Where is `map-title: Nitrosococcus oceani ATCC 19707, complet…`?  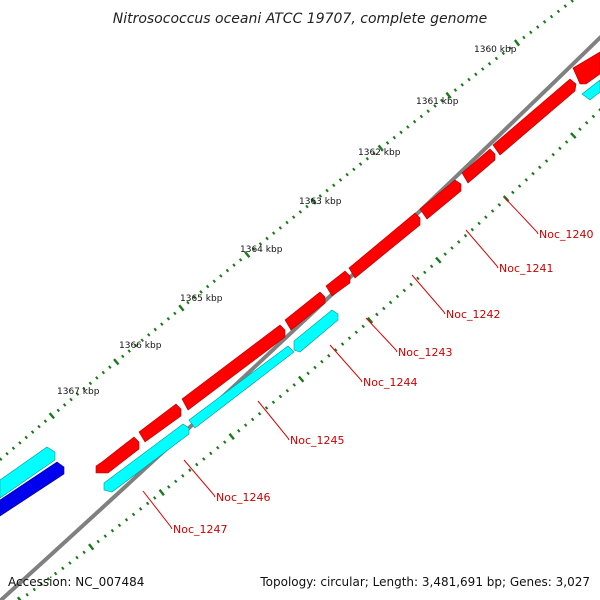 map-title: Nitrosococcus oceani ATCC 19707, complet… is located at coordinates (300, 19).